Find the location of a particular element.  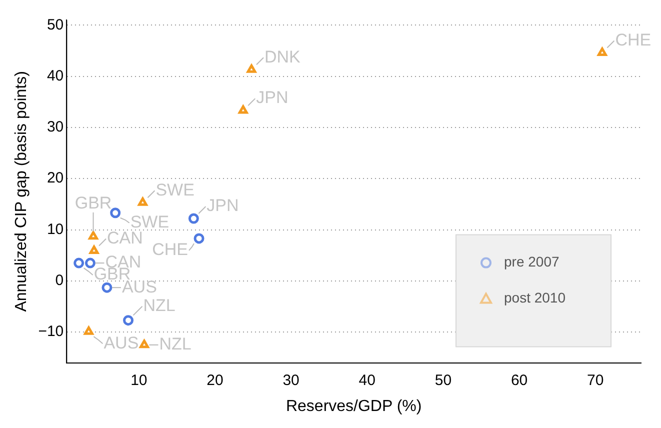

y-tick-label: 50 is located at coordinates (55, 25).